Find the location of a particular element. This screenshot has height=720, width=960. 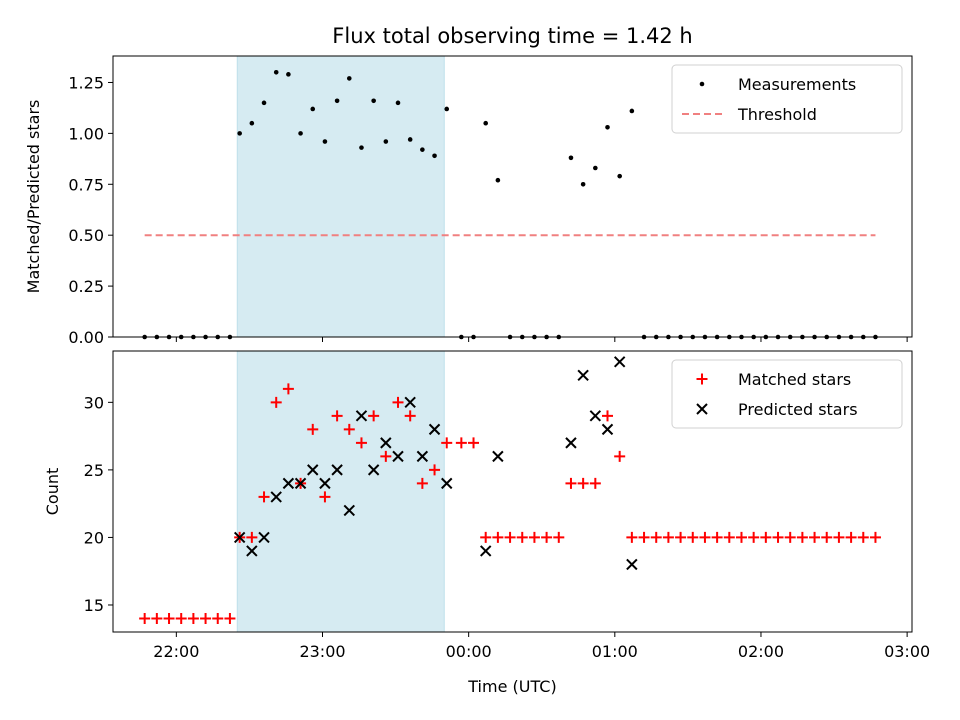

y-tick-label: 1.00 is located at coordinates (86, 133).